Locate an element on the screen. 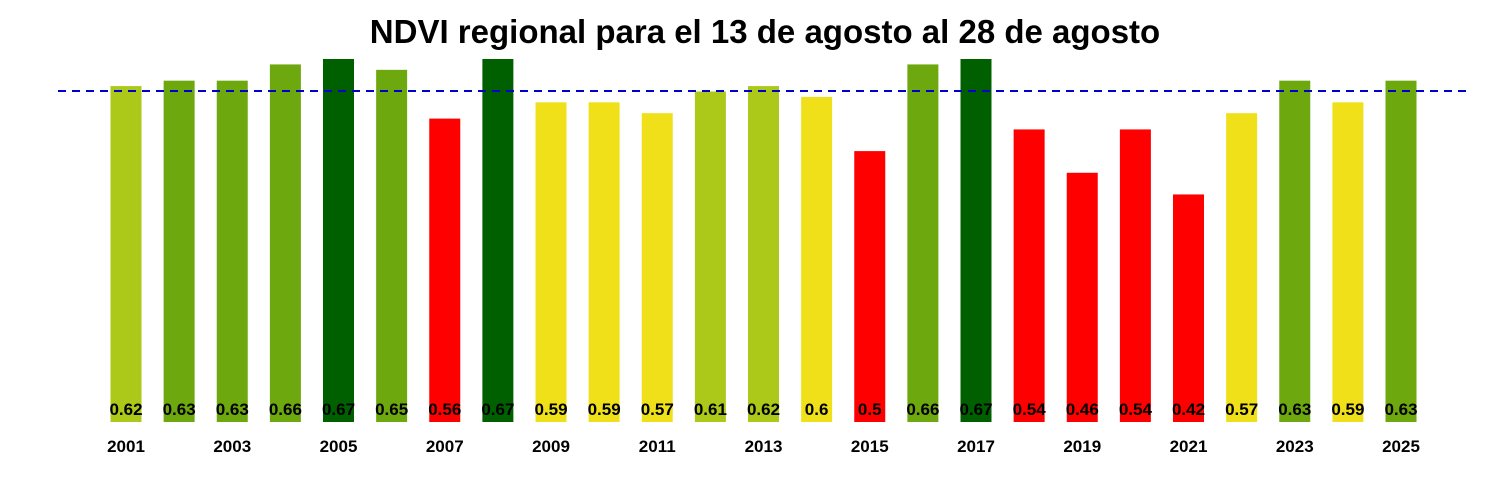 Image resolution: width=1500 pixels, height=500 pixels. bar-2014 is located at coordinates (817, 259).